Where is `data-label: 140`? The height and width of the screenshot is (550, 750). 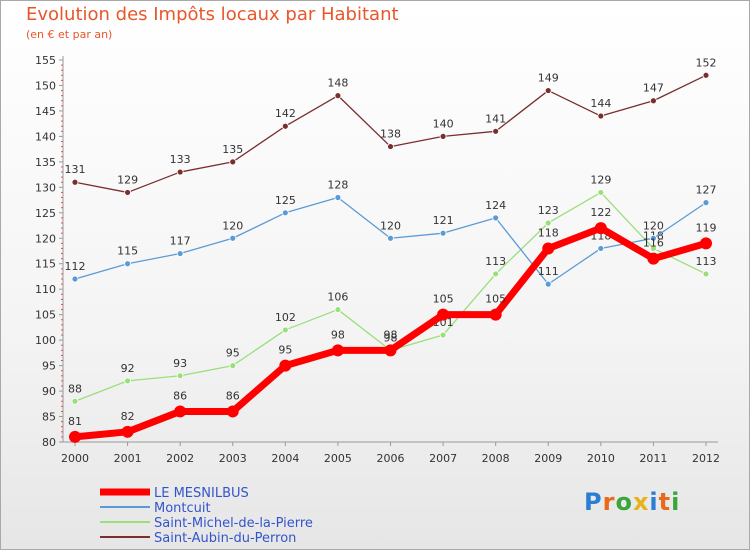
data-label: 140 is located at coordinates (443, 123).